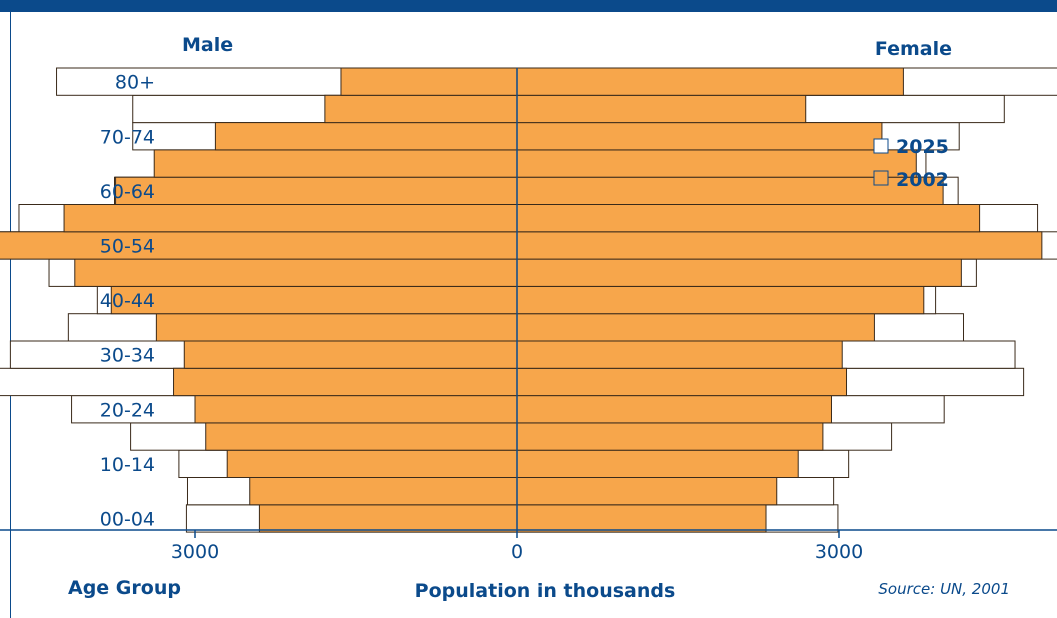  I want to click on y-tick-label: 80+, so click(135, 83).